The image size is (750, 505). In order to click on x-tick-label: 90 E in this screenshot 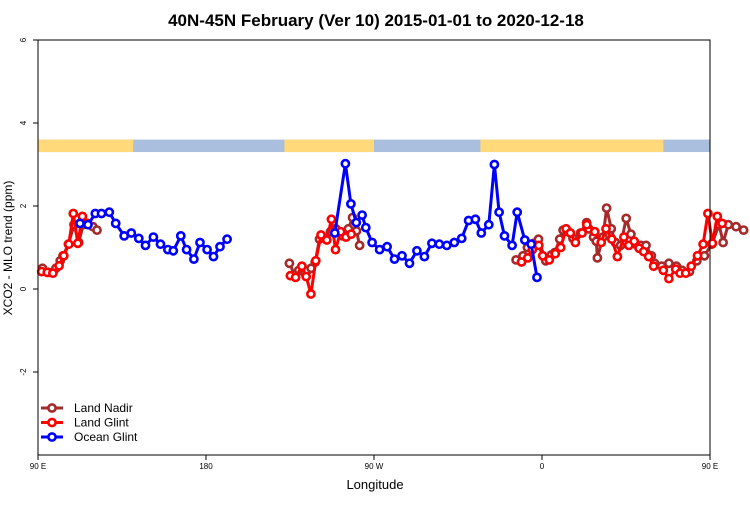, I will do `click(710, 466)`.